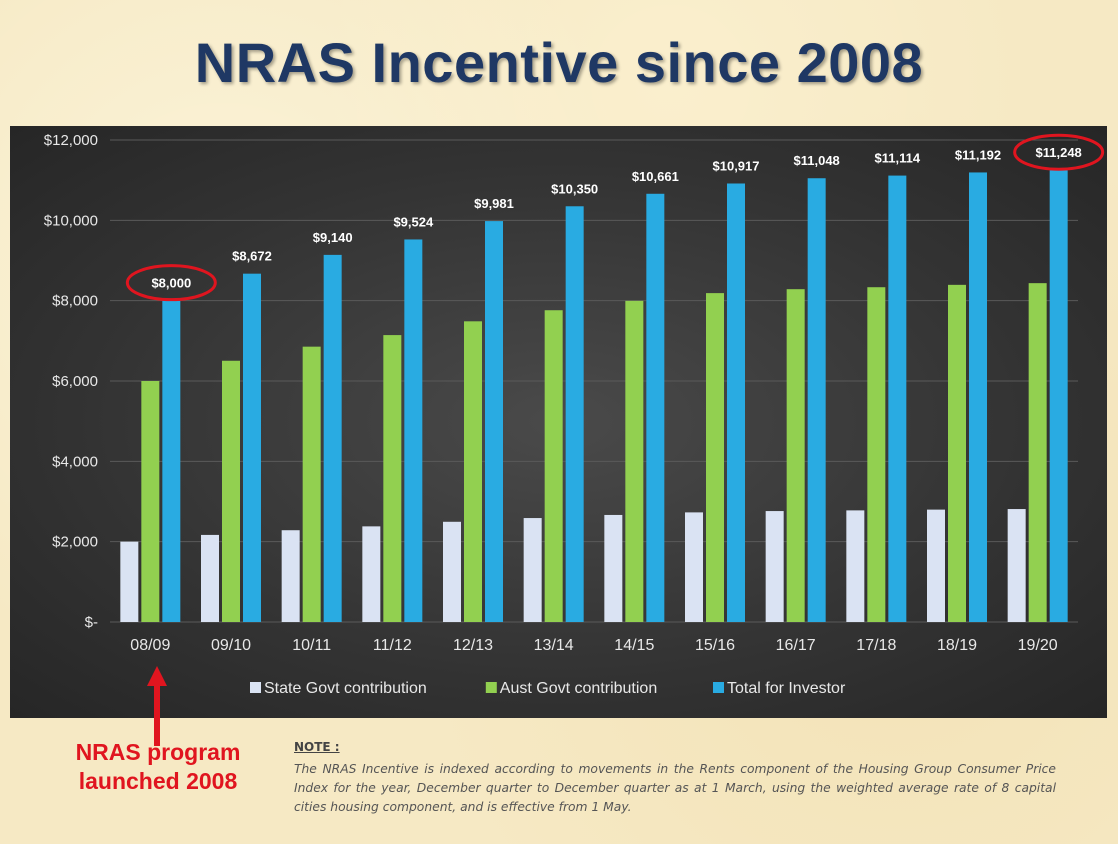 The width and height of the screenshot is (1118, 844). What do you see at coordinates (554, 645) in the screenshot?
I see `x-tick-label: 13/14` at bounding box center [554, 645].